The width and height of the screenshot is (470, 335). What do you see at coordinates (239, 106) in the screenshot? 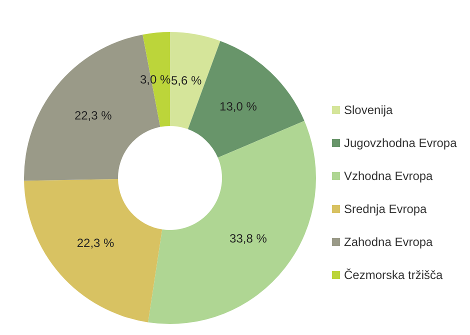
I see `data-label: 13,0 %` at bounding box center [239, 106].